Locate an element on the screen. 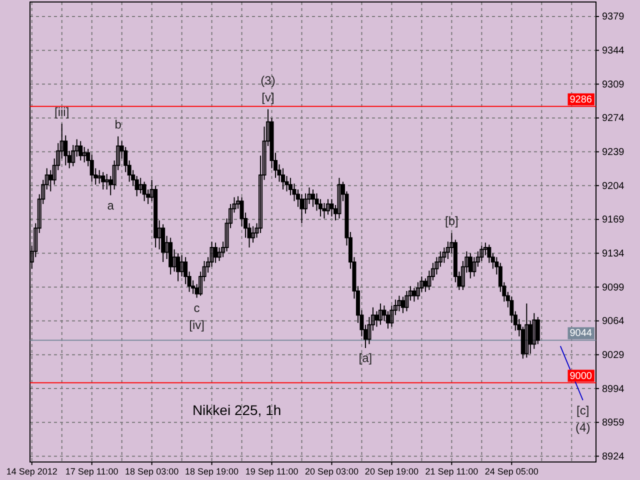  ref-line-label: 9286 is located at coordinates (581, 100).